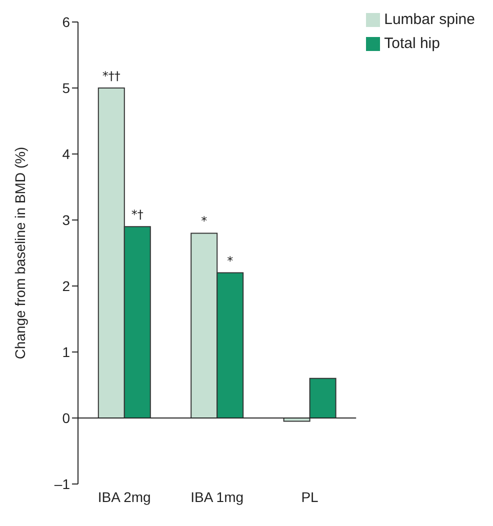  I want to click on x-tick-label: PL, so click(310, 496).